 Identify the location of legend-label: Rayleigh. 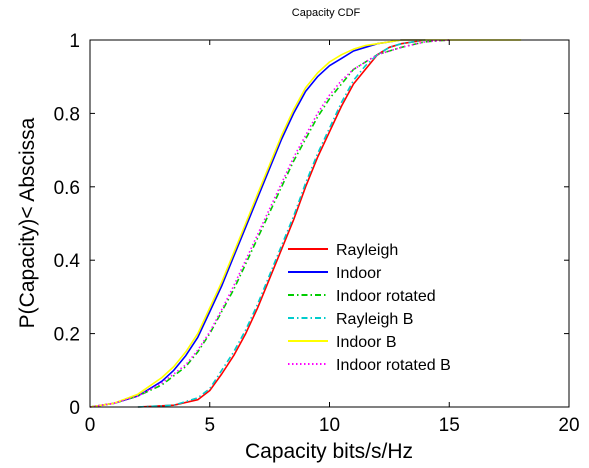
(367, 250).